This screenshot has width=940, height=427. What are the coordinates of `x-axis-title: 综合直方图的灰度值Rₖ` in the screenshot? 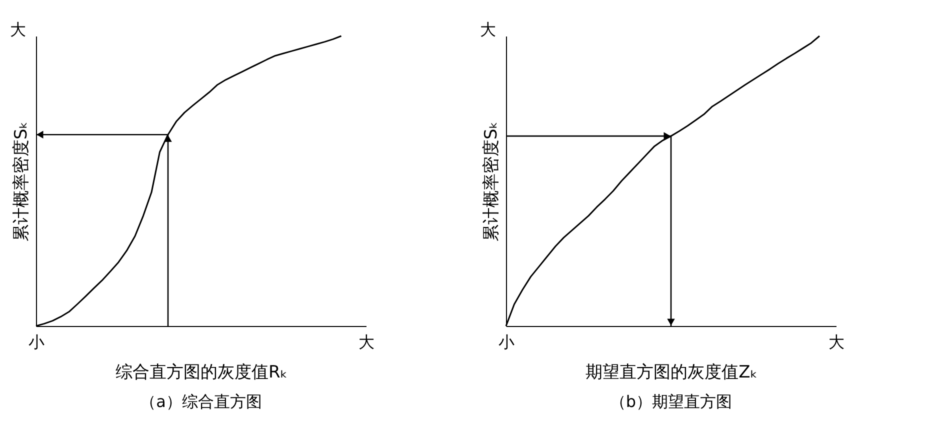 It's located at (201, 372).